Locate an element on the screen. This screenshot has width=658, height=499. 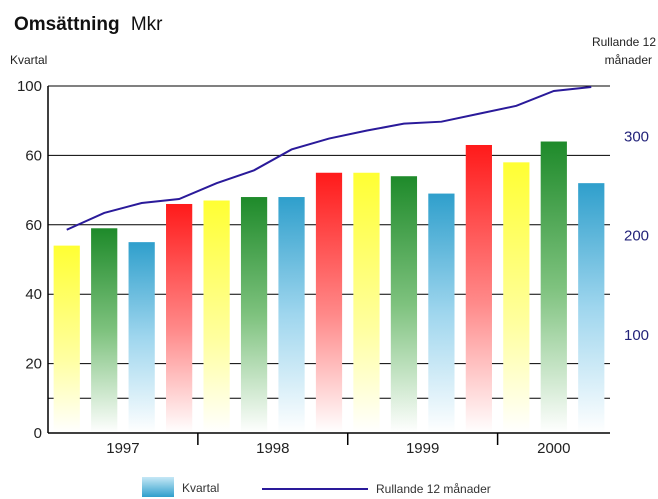
legend: Kvartal Rullande 12 månader is located at coordinates (316, 487).